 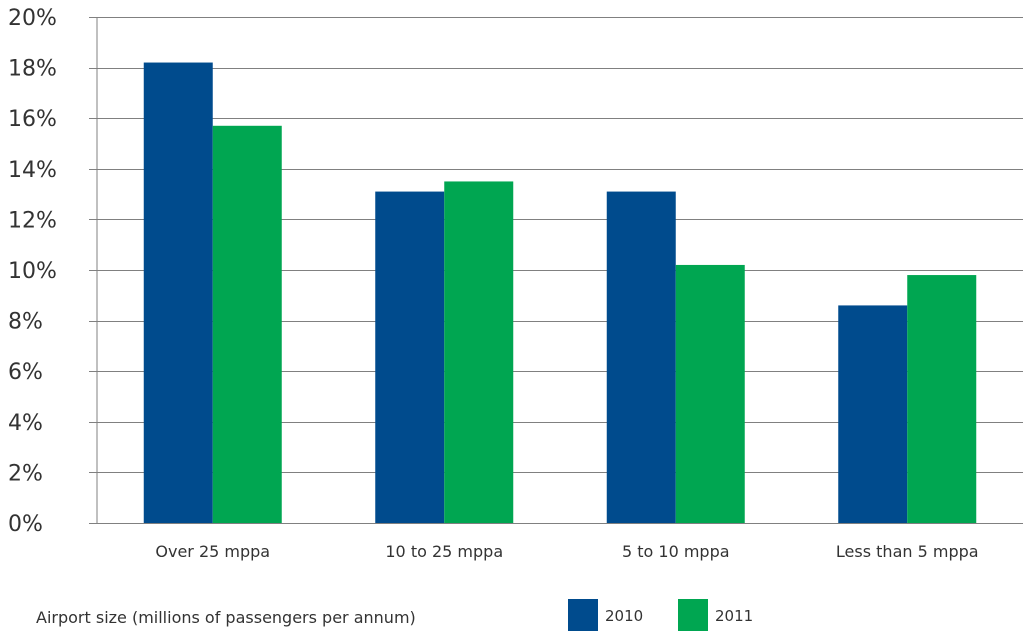 I want to click on y-tick-label: 16%, so click(x=32, y=119).